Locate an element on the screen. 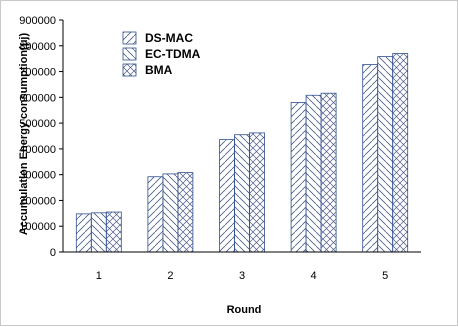 Image resolution: width=458 pixels, height=327 pixels. y-tick-label: 100000 is located at coordinates (37, 227).